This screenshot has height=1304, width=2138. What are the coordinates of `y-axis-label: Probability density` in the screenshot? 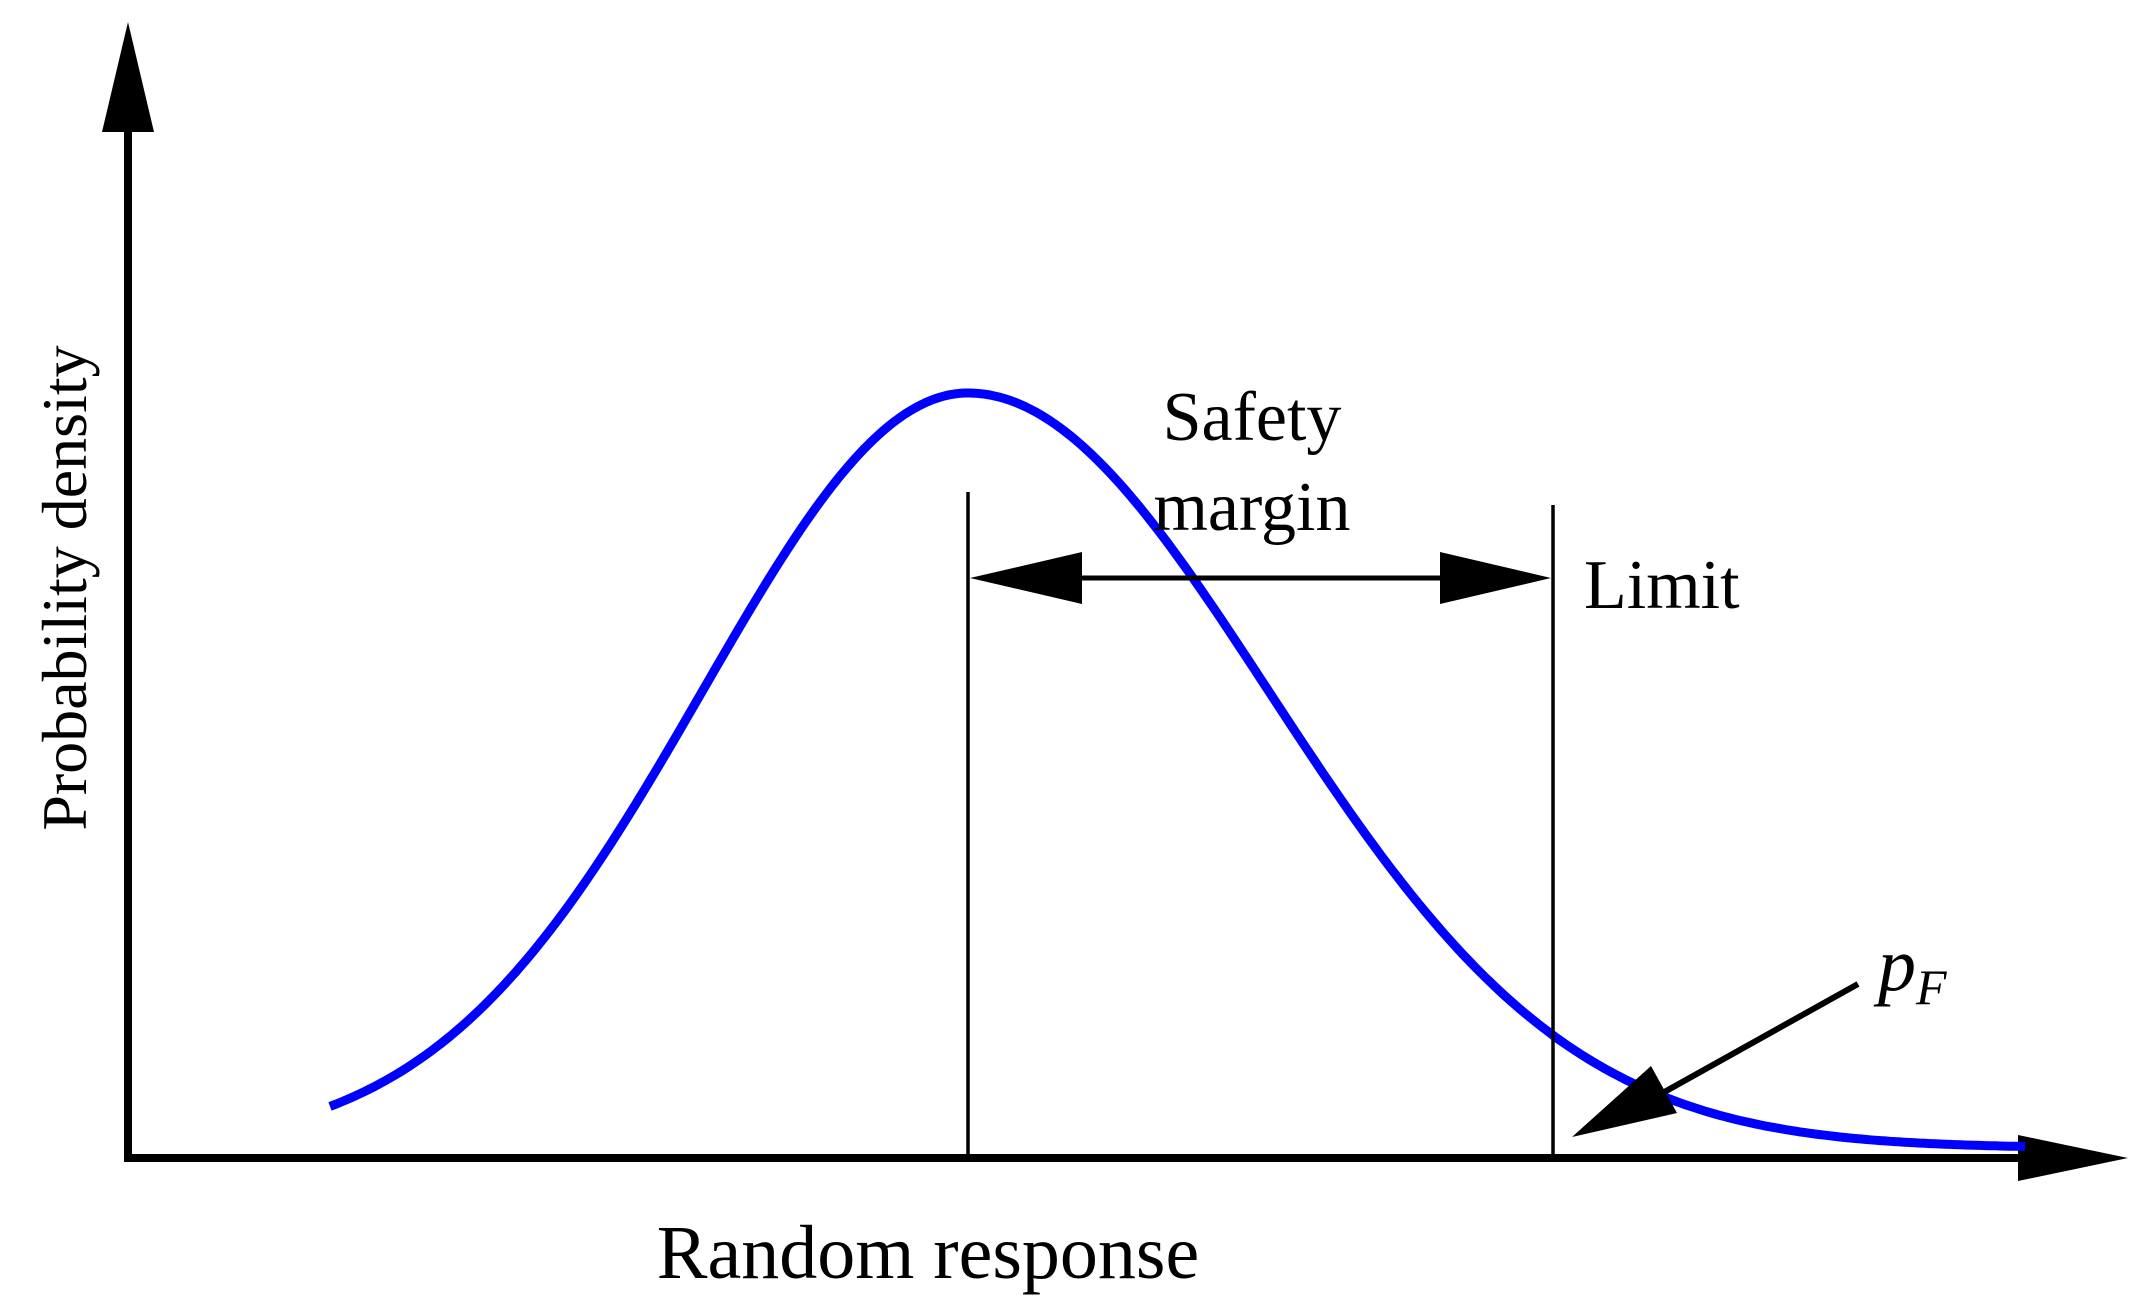 It's located at (64, 587).